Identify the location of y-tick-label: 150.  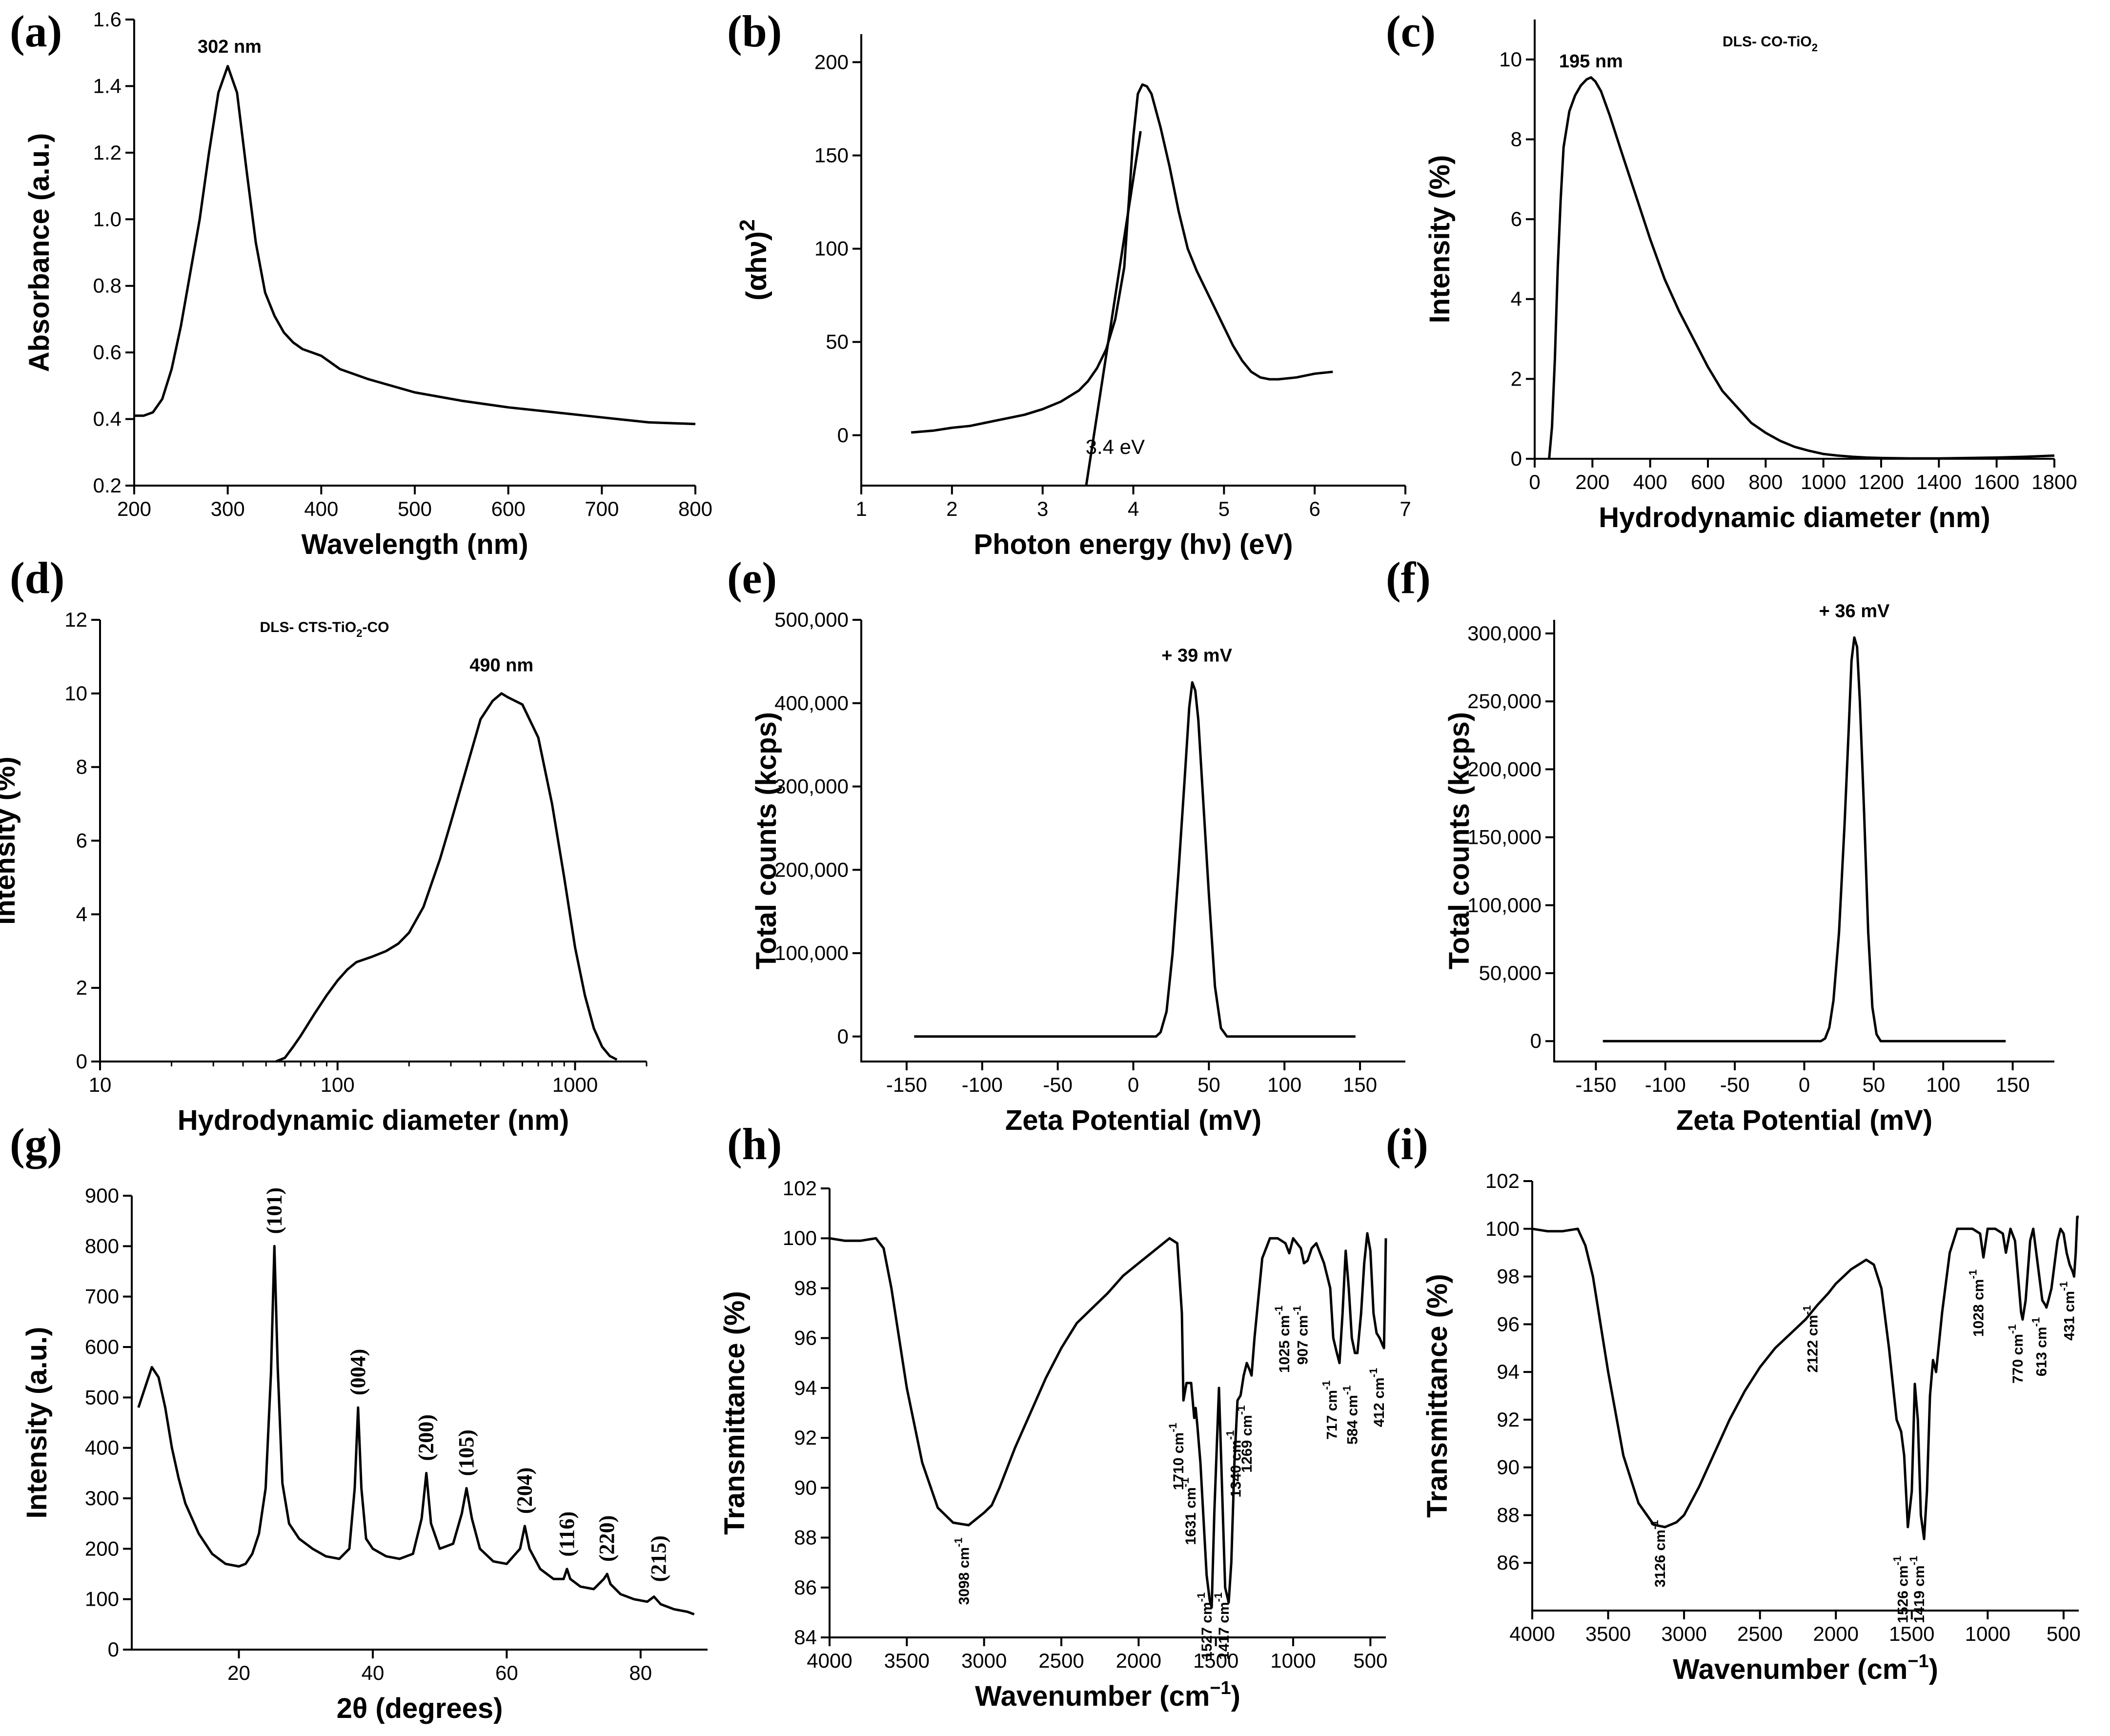
(832, 154).